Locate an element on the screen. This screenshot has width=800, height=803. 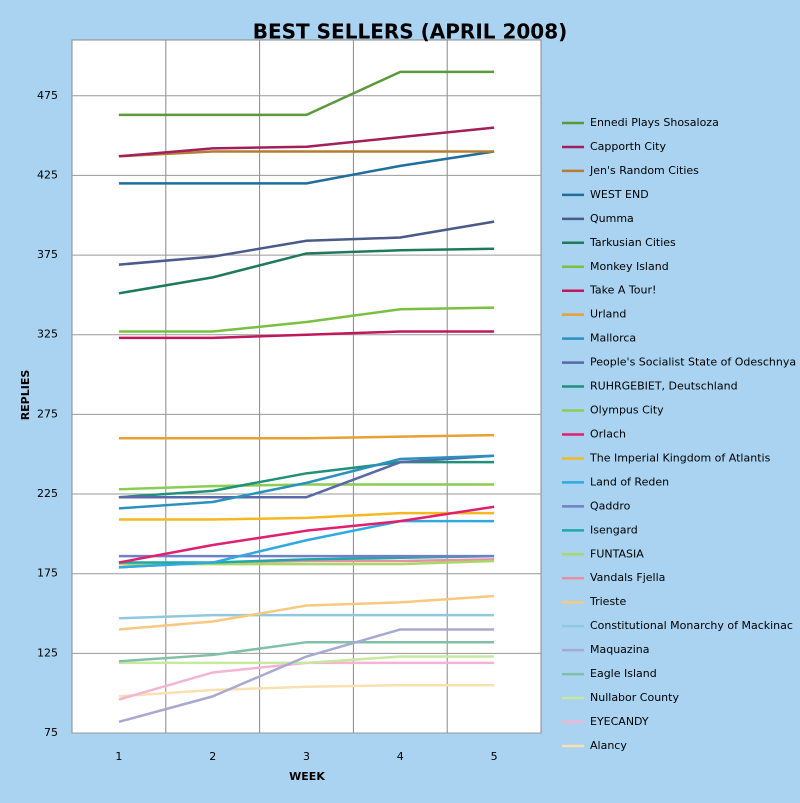
legend-label: FUNTASIA is located at coordinates (617, 553).